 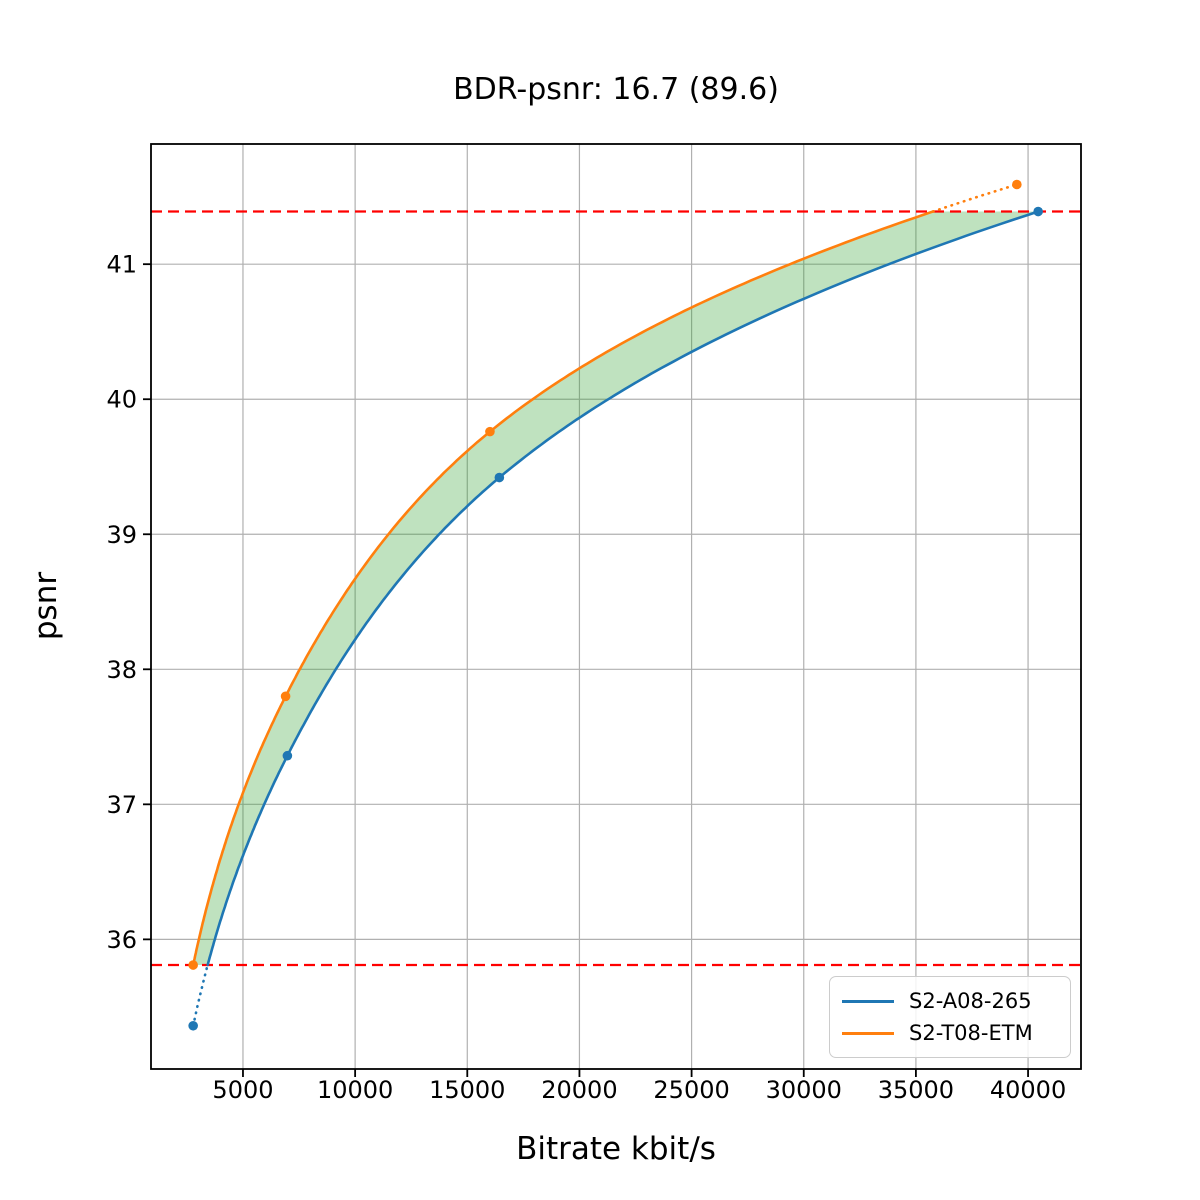 What do you see at coordinates (355, 1090) in the screenshot?
I see `x-tick-label: 10000` at bounding box center [355, 1090].